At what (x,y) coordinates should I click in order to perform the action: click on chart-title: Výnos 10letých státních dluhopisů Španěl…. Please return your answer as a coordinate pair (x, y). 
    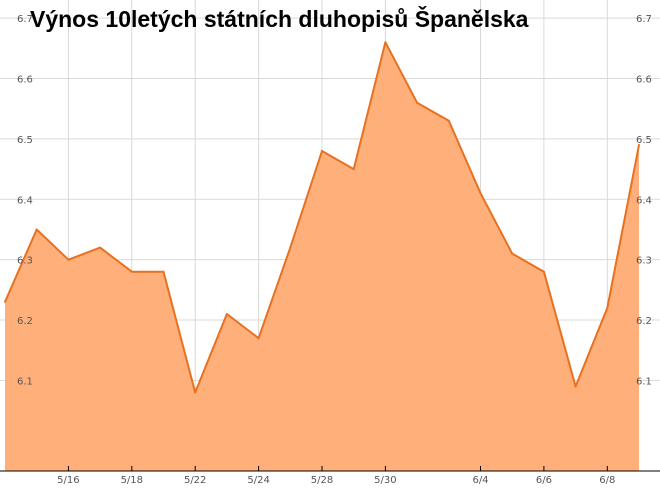
    Looking at the image, I should click on (279, 18).